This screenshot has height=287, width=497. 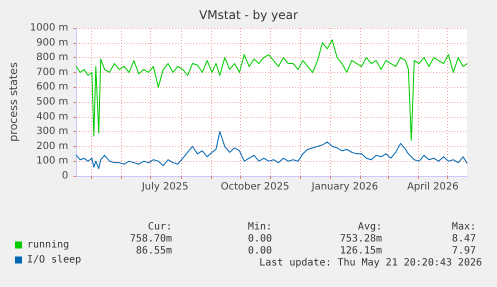 What do you see at coordinates (433, 187) in the screenshot?
I see `x-tick-label: April 2026` at bounding box center [433, 187].